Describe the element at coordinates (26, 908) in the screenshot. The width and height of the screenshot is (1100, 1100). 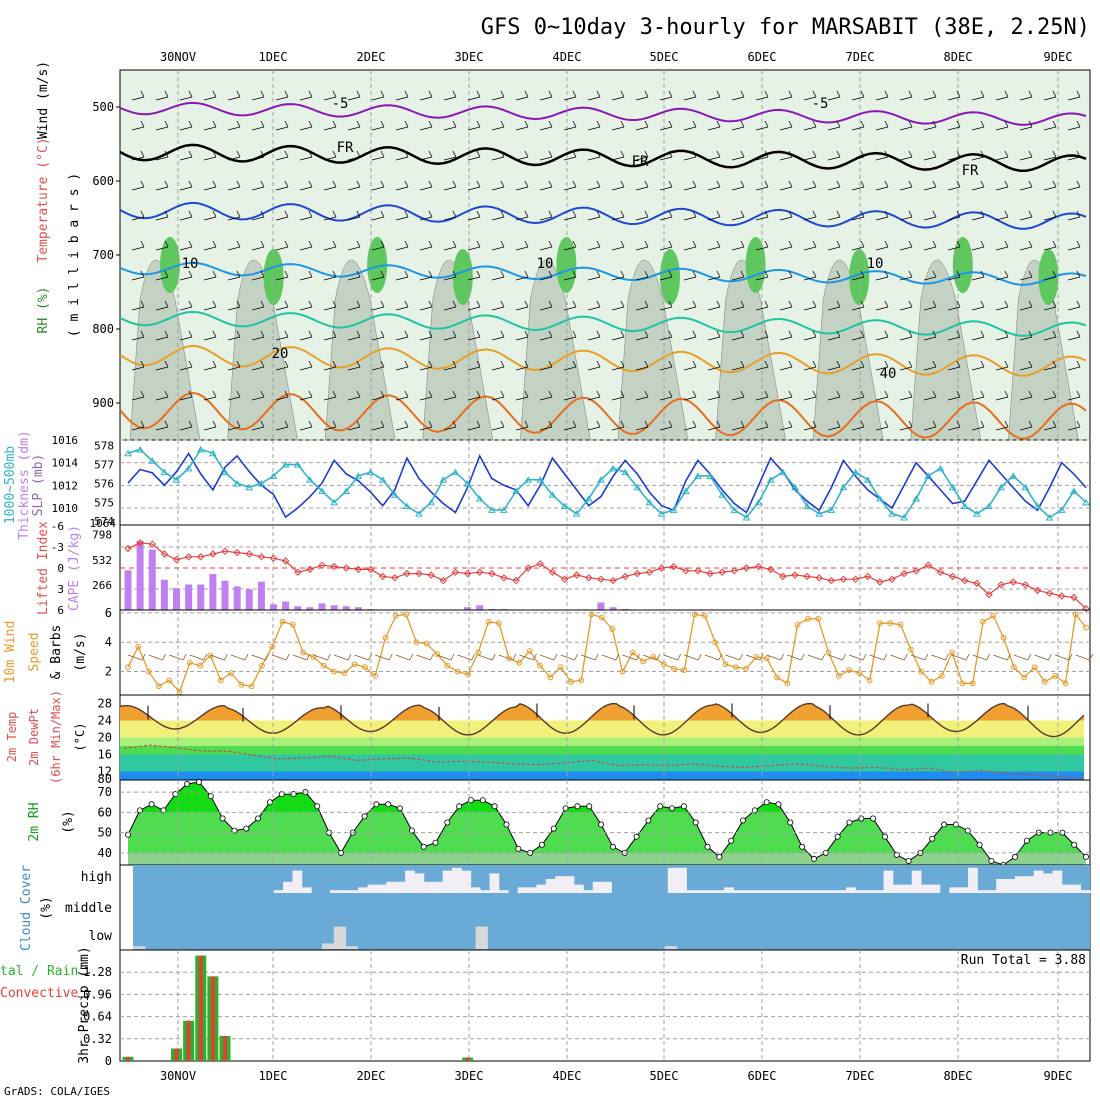
I see `panel-ylabel: Cloud Cover` at that location.